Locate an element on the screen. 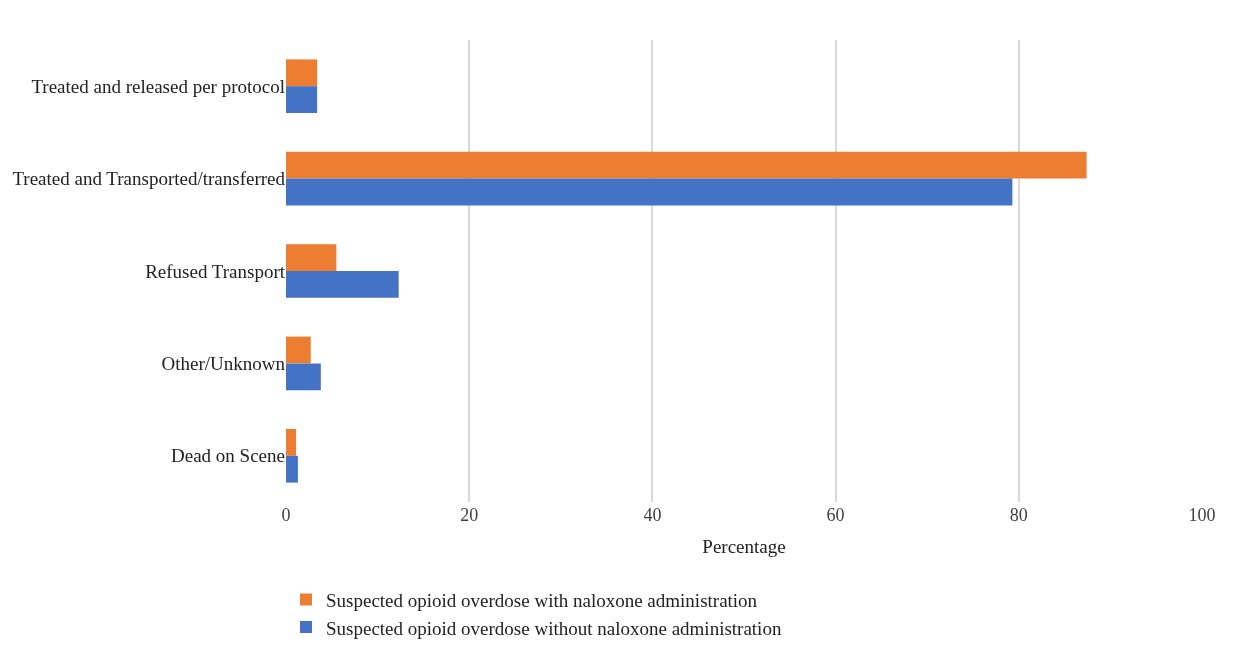  y-tick-label: Treated and Transported/transferred is located at coordinates (149, 179).